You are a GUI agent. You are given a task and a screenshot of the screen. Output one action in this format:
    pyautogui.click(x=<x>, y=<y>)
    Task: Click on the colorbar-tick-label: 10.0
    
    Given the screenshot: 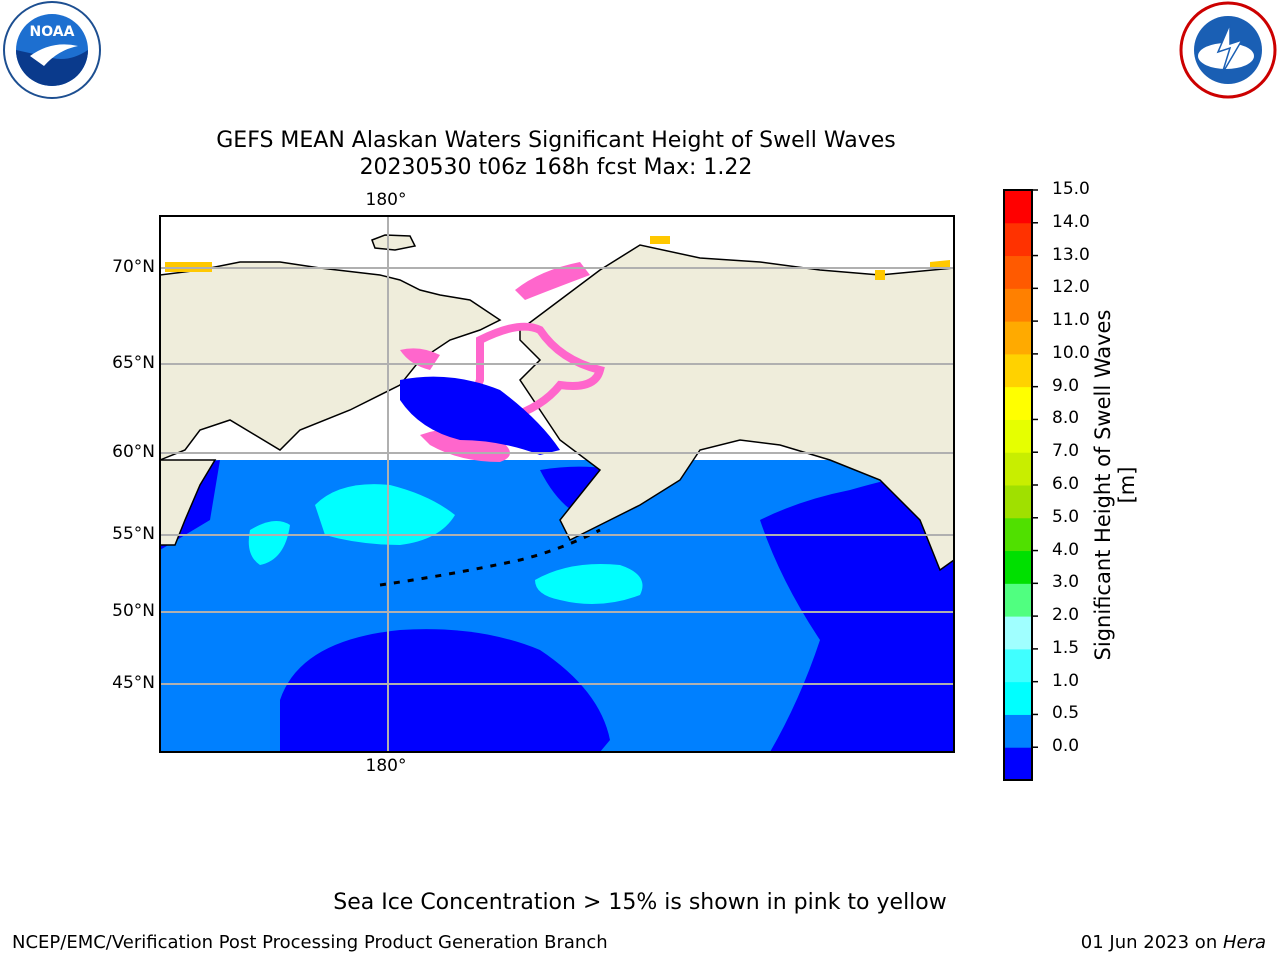 What is the action you would take?
    pyautogui.click(x=1071, y=352)
    